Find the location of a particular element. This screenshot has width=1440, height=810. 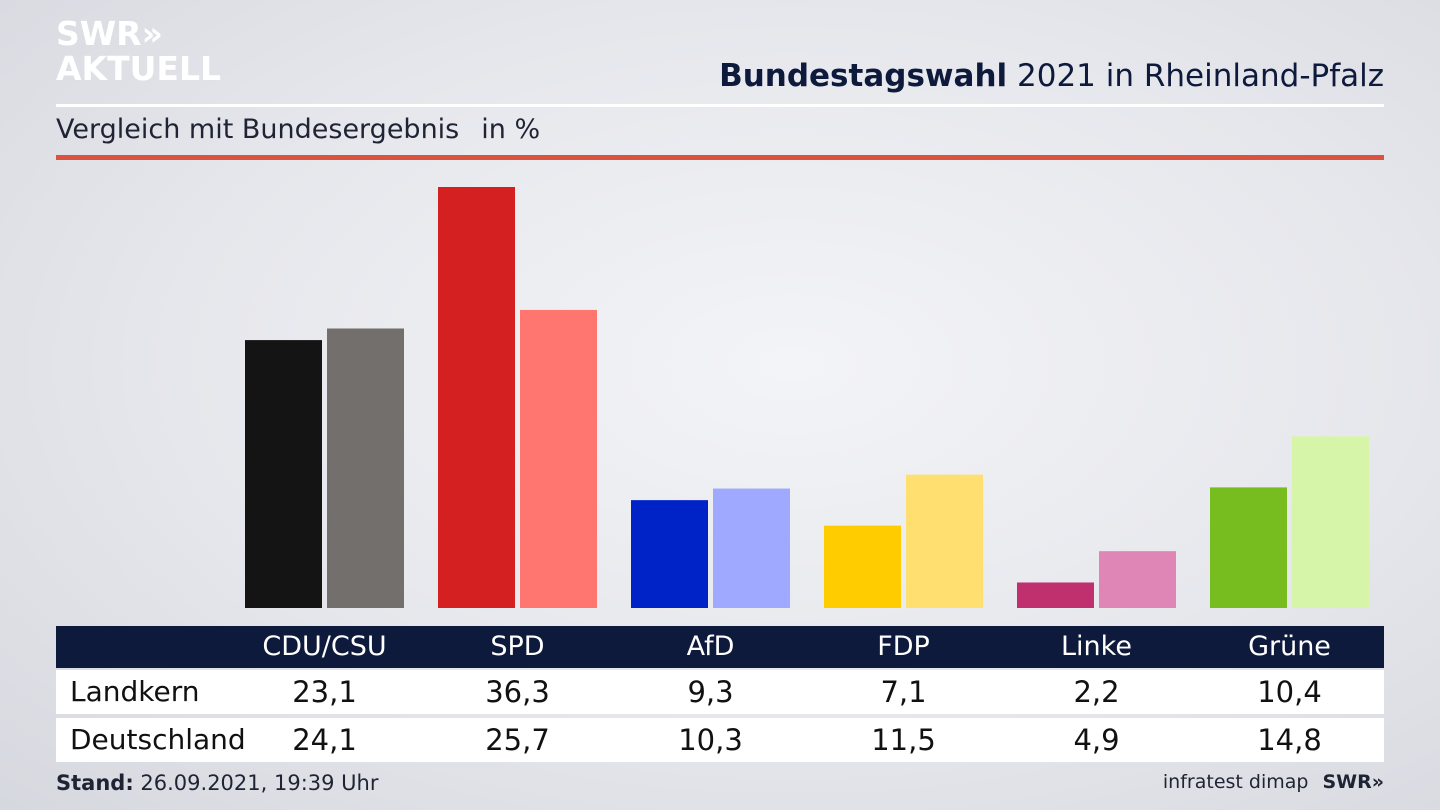

bar-gr-ne-landkern is located at coordinates (1248, 547).